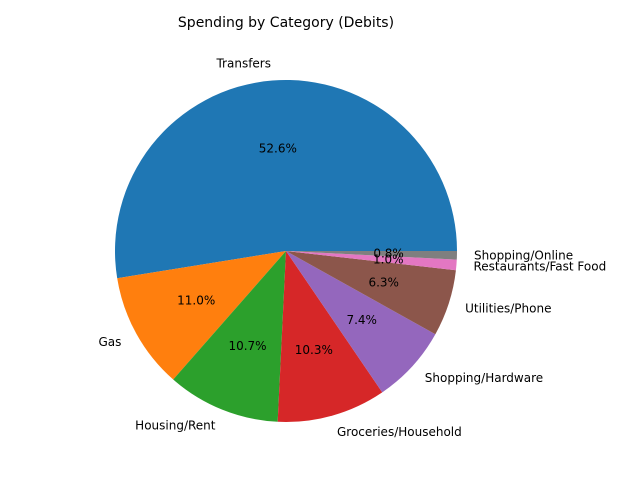  Describe the element at coordinates (388, 254) in the screenshot. I see `percentage-label-shopping-online: 0.8%` at that location.